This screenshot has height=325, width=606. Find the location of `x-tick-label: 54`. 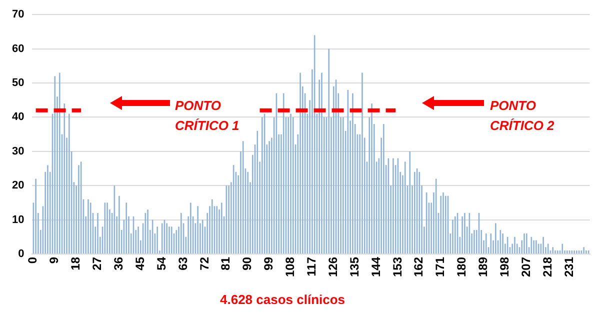

x-tick-label: 54 is located at coordinates (161, 263).